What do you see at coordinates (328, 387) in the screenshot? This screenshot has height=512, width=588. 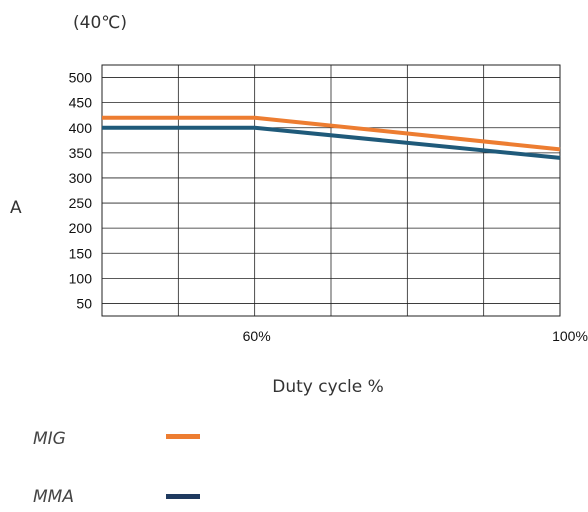 I see `x-axis-label: Duty cycle %` at bounding box center [328, 387].